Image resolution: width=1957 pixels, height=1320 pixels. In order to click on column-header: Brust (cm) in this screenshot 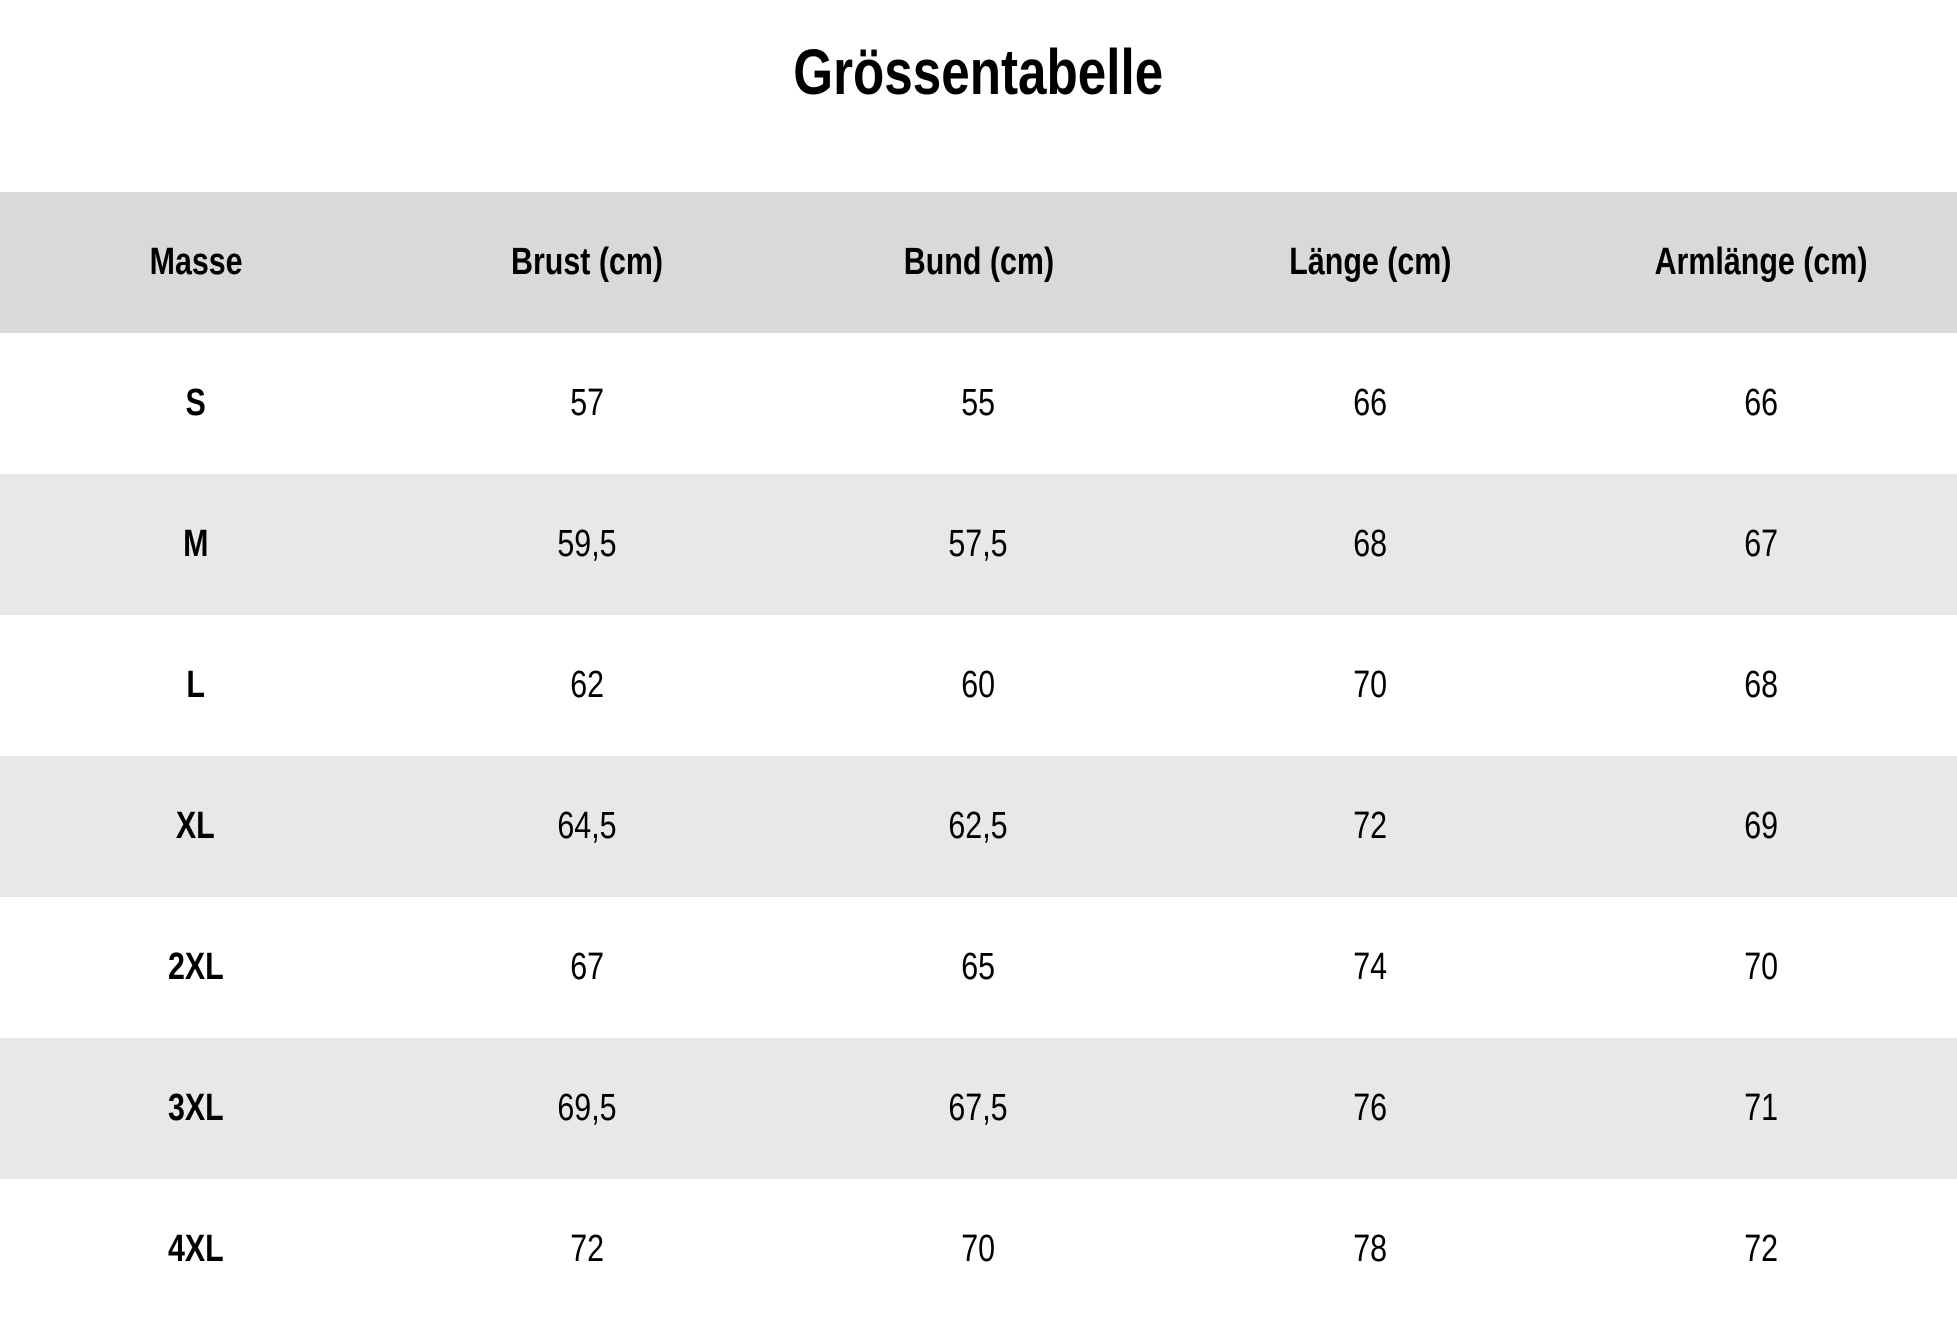, I will do `click(587, 262)`.